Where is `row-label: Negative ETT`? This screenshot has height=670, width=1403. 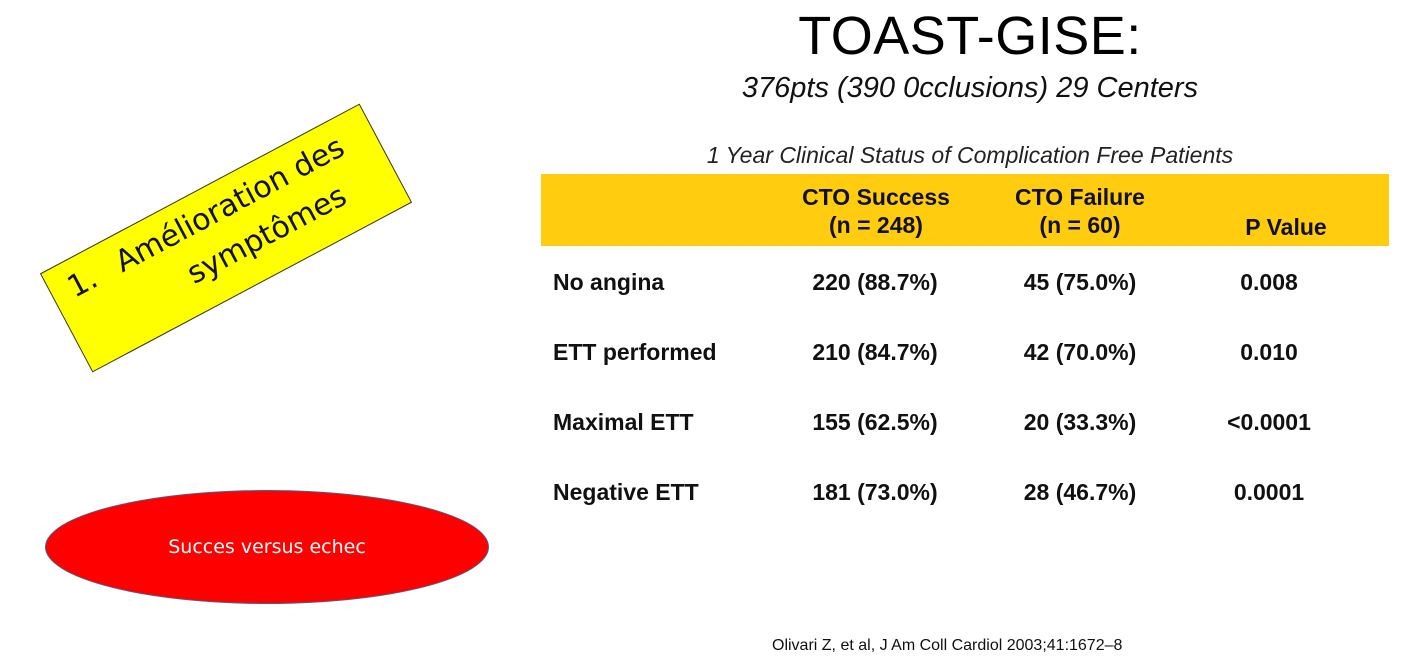
row-label: Negative ETT is located at coordinates (626, 492).